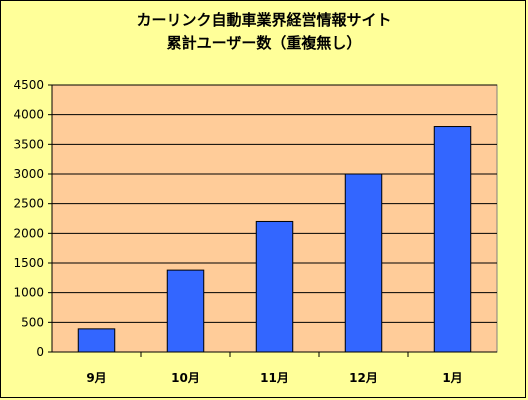 The image size is (528, 400). Describe the element at coordinates (28, 204) in the screenshot. I see `y-tick-label: 2500` at that location.